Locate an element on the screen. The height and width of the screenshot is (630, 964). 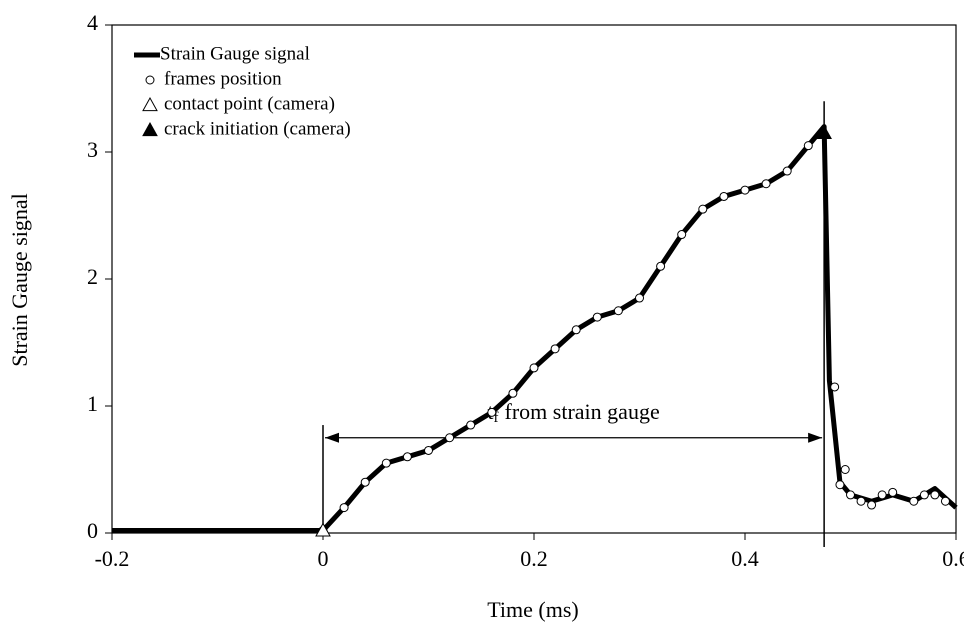
y-tick-label: 0 is located at coordinates (92, 530).